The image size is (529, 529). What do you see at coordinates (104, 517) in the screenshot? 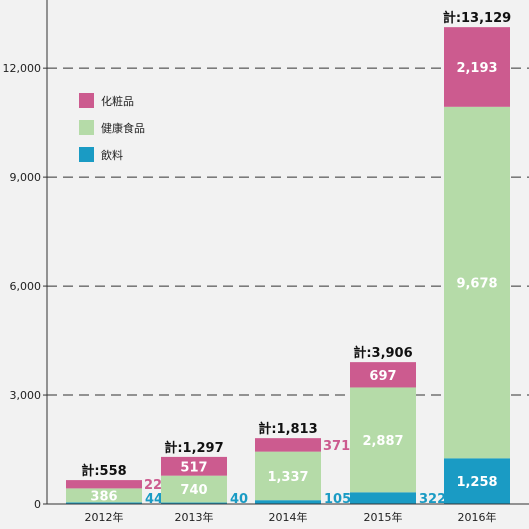
I see `x-tick-label: 2012年` at bounding box center [104, 517].